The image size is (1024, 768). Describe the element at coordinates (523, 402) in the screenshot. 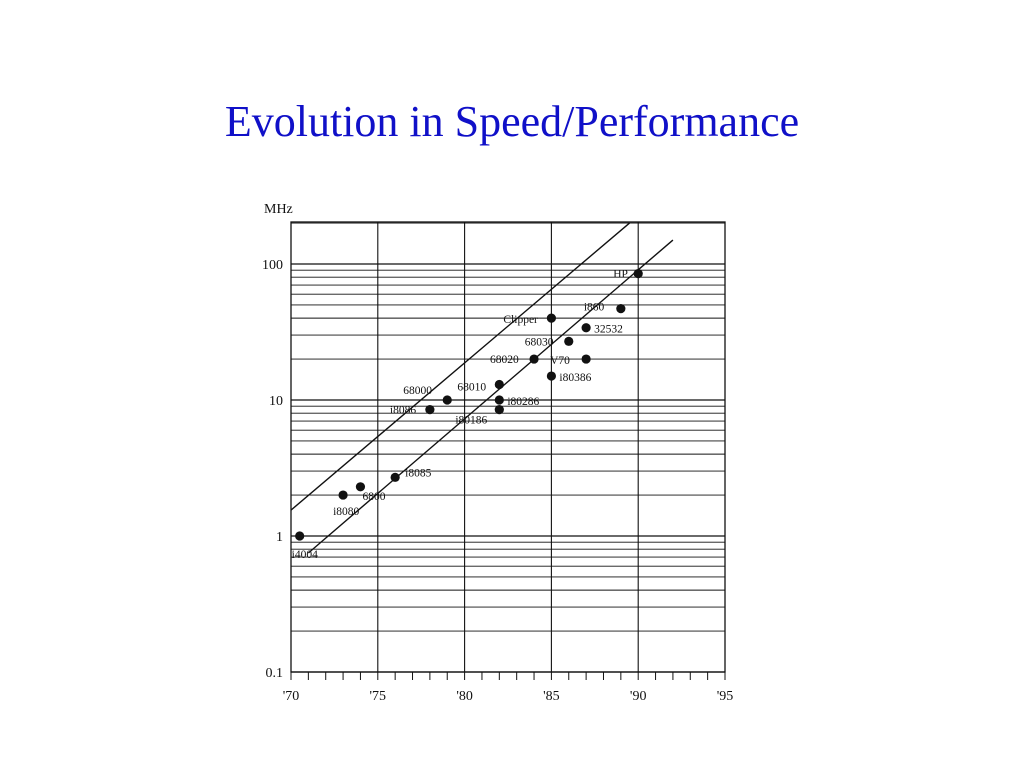

I see `data-point-label: i80286` at that location.